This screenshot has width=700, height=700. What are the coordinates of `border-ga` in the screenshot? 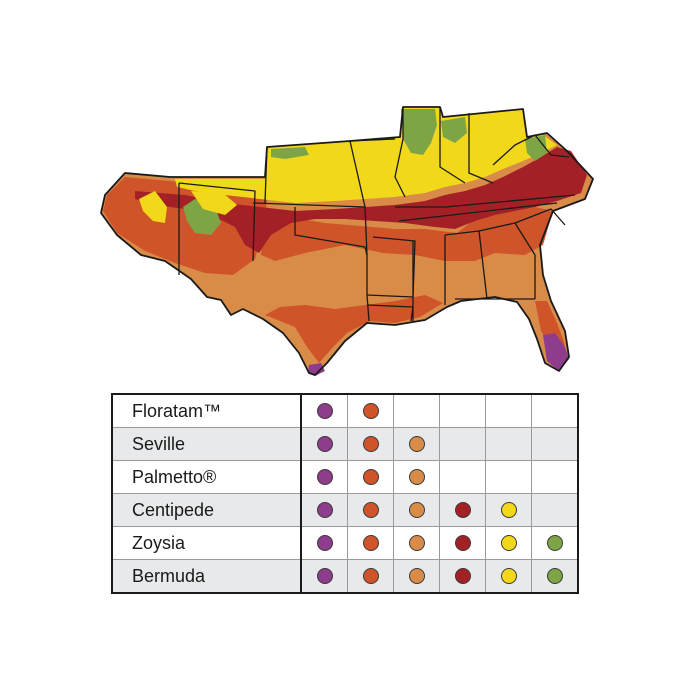 It's located at (507, 260).